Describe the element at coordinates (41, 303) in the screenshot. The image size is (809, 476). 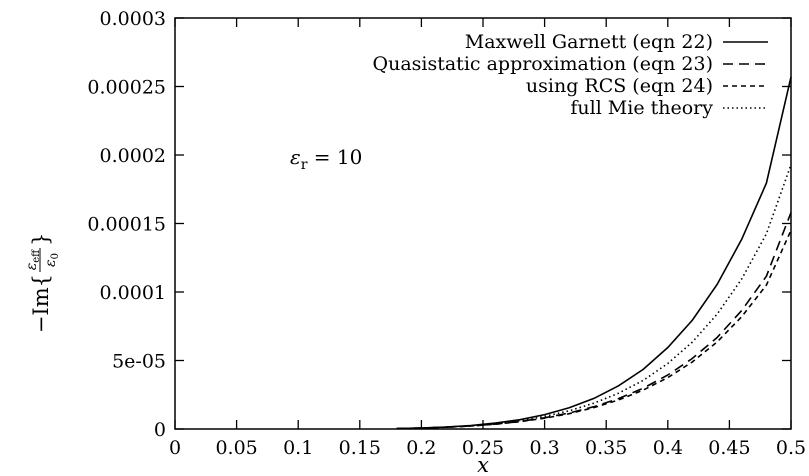
I see `y-axis-label-prefix: −Im{` at that location.